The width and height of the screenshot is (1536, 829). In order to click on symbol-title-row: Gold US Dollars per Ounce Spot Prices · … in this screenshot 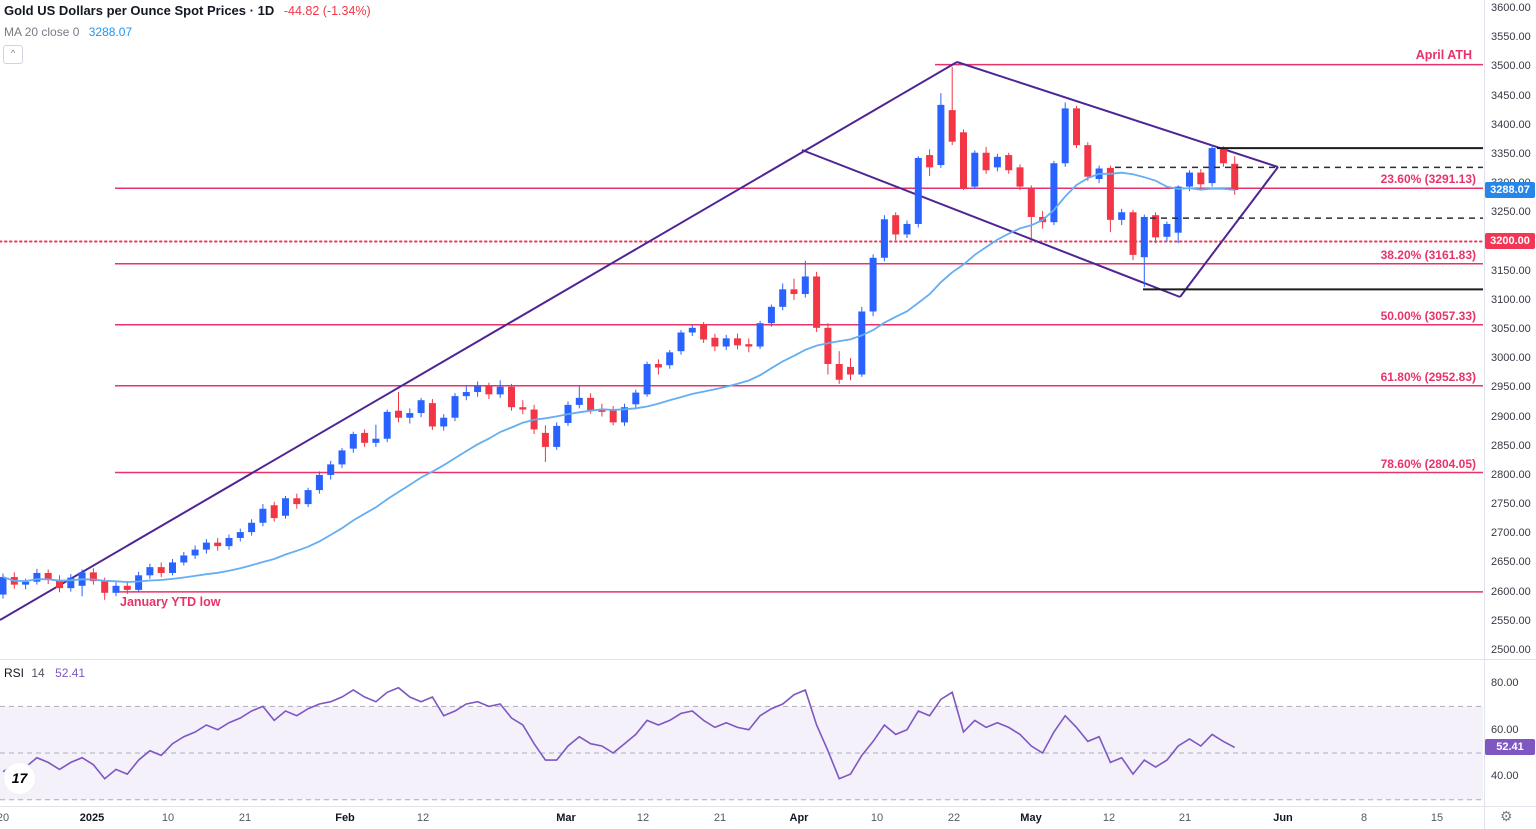, I will do `click(187, 10)`.